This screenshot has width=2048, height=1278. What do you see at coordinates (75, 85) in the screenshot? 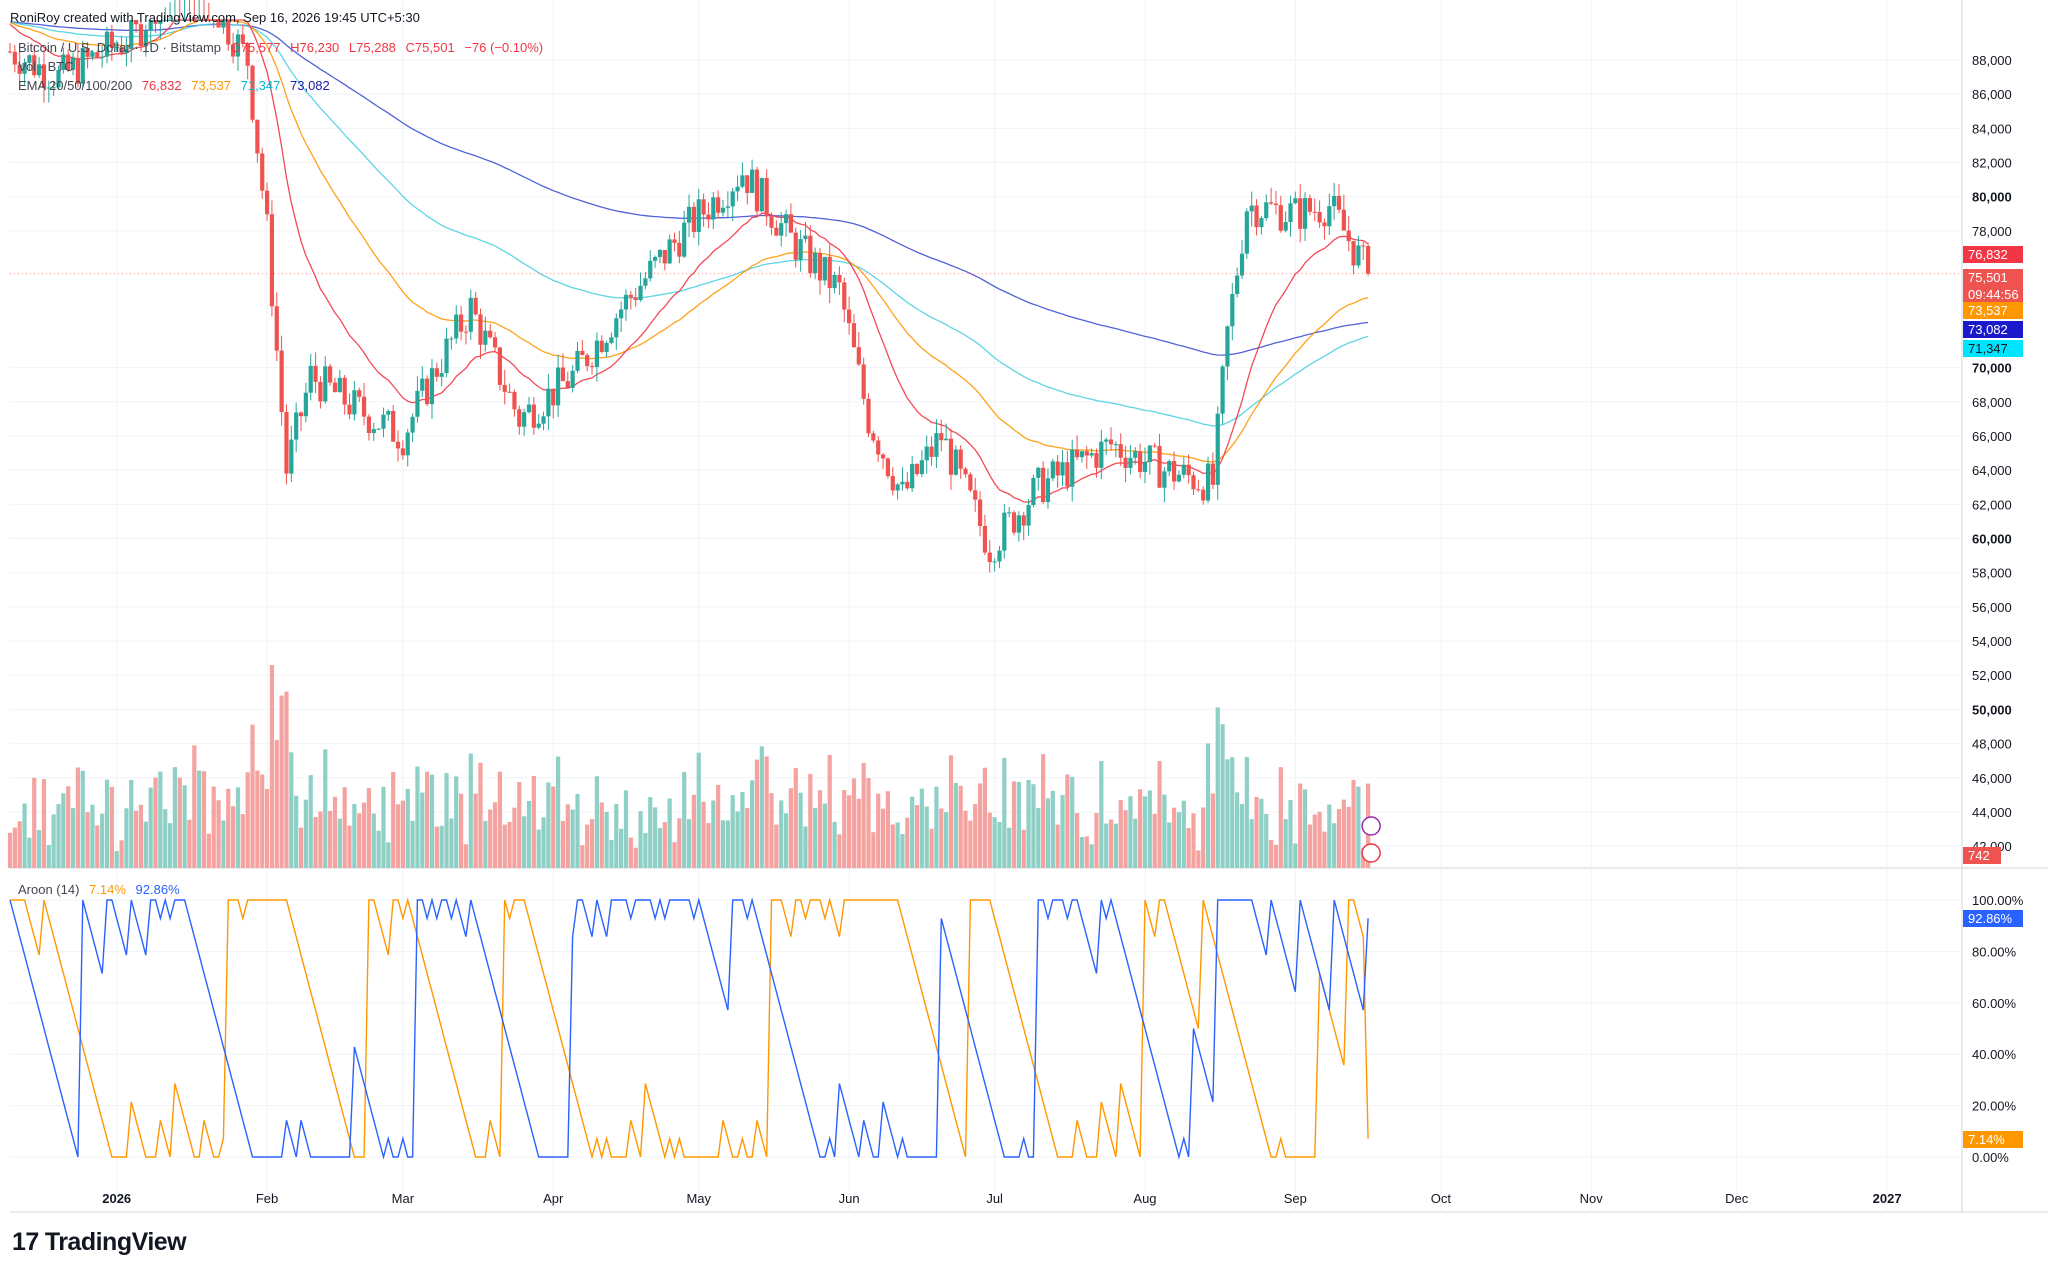
I see `ema-label: EMA 20/50/100/200` at bounding box center [75, 85].